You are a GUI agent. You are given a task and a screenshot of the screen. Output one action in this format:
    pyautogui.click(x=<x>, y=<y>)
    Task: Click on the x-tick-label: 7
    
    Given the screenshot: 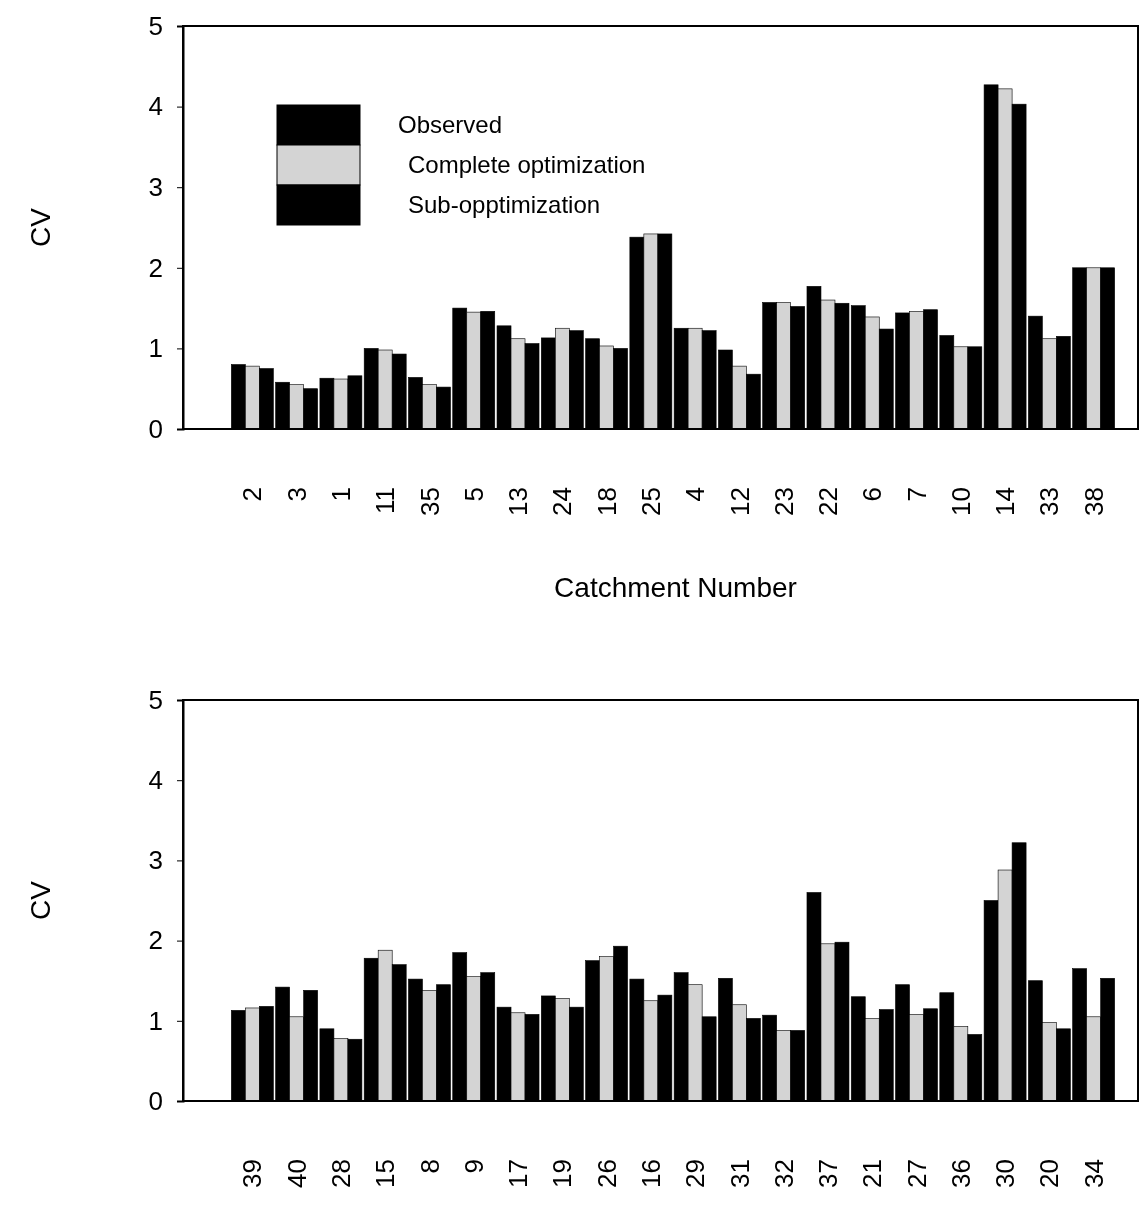 What is the action you would take?
    pyautogui.click(x=916, y=494)
    